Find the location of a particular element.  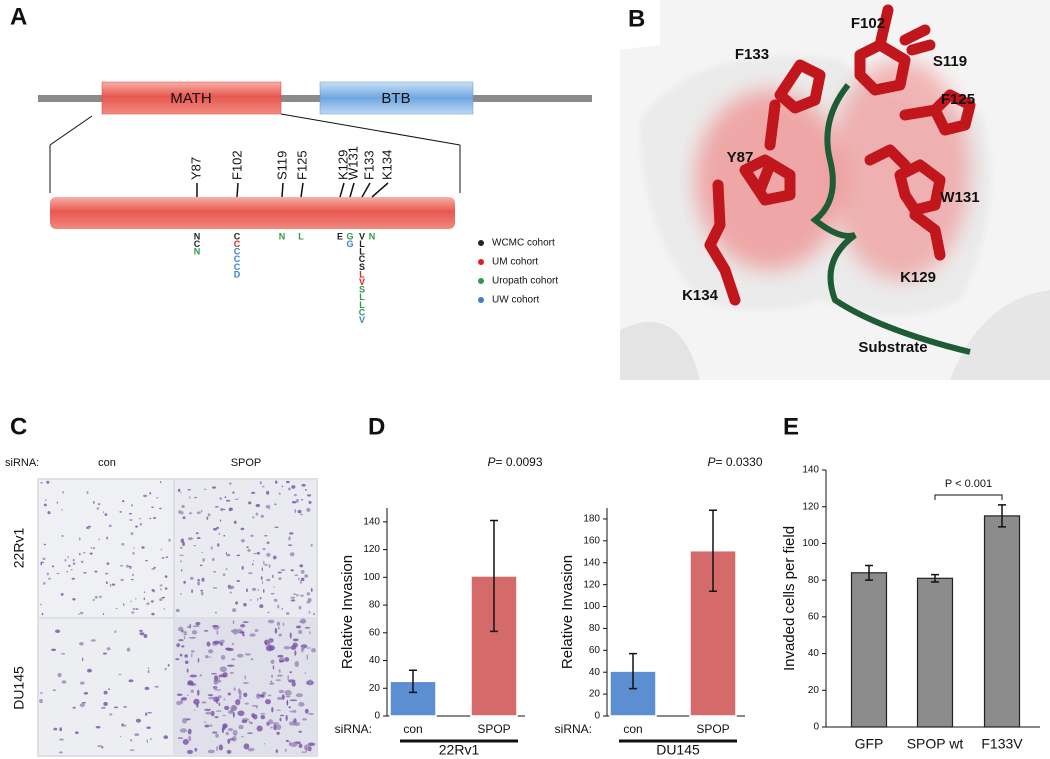

mutation: D is located at coordinates (237, 274).